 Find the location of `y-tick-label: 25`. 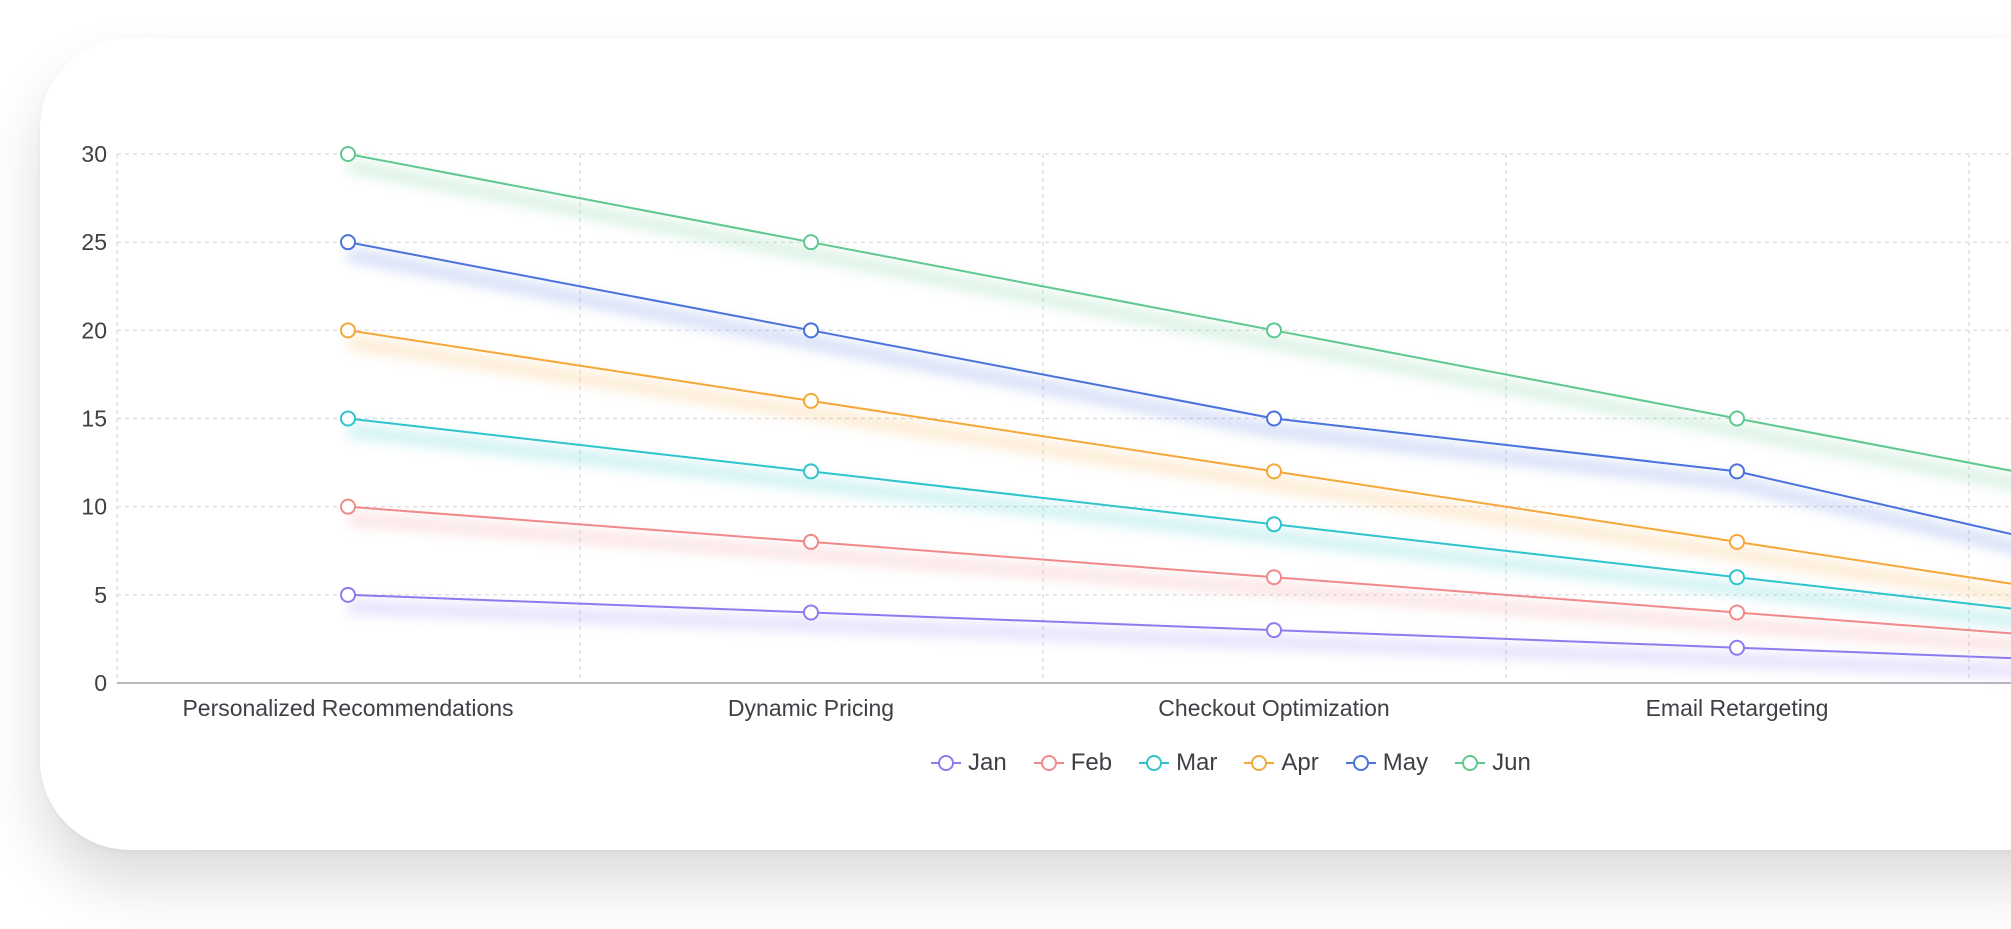

y-tick-label: 25 is located at coordinates (94, 242).